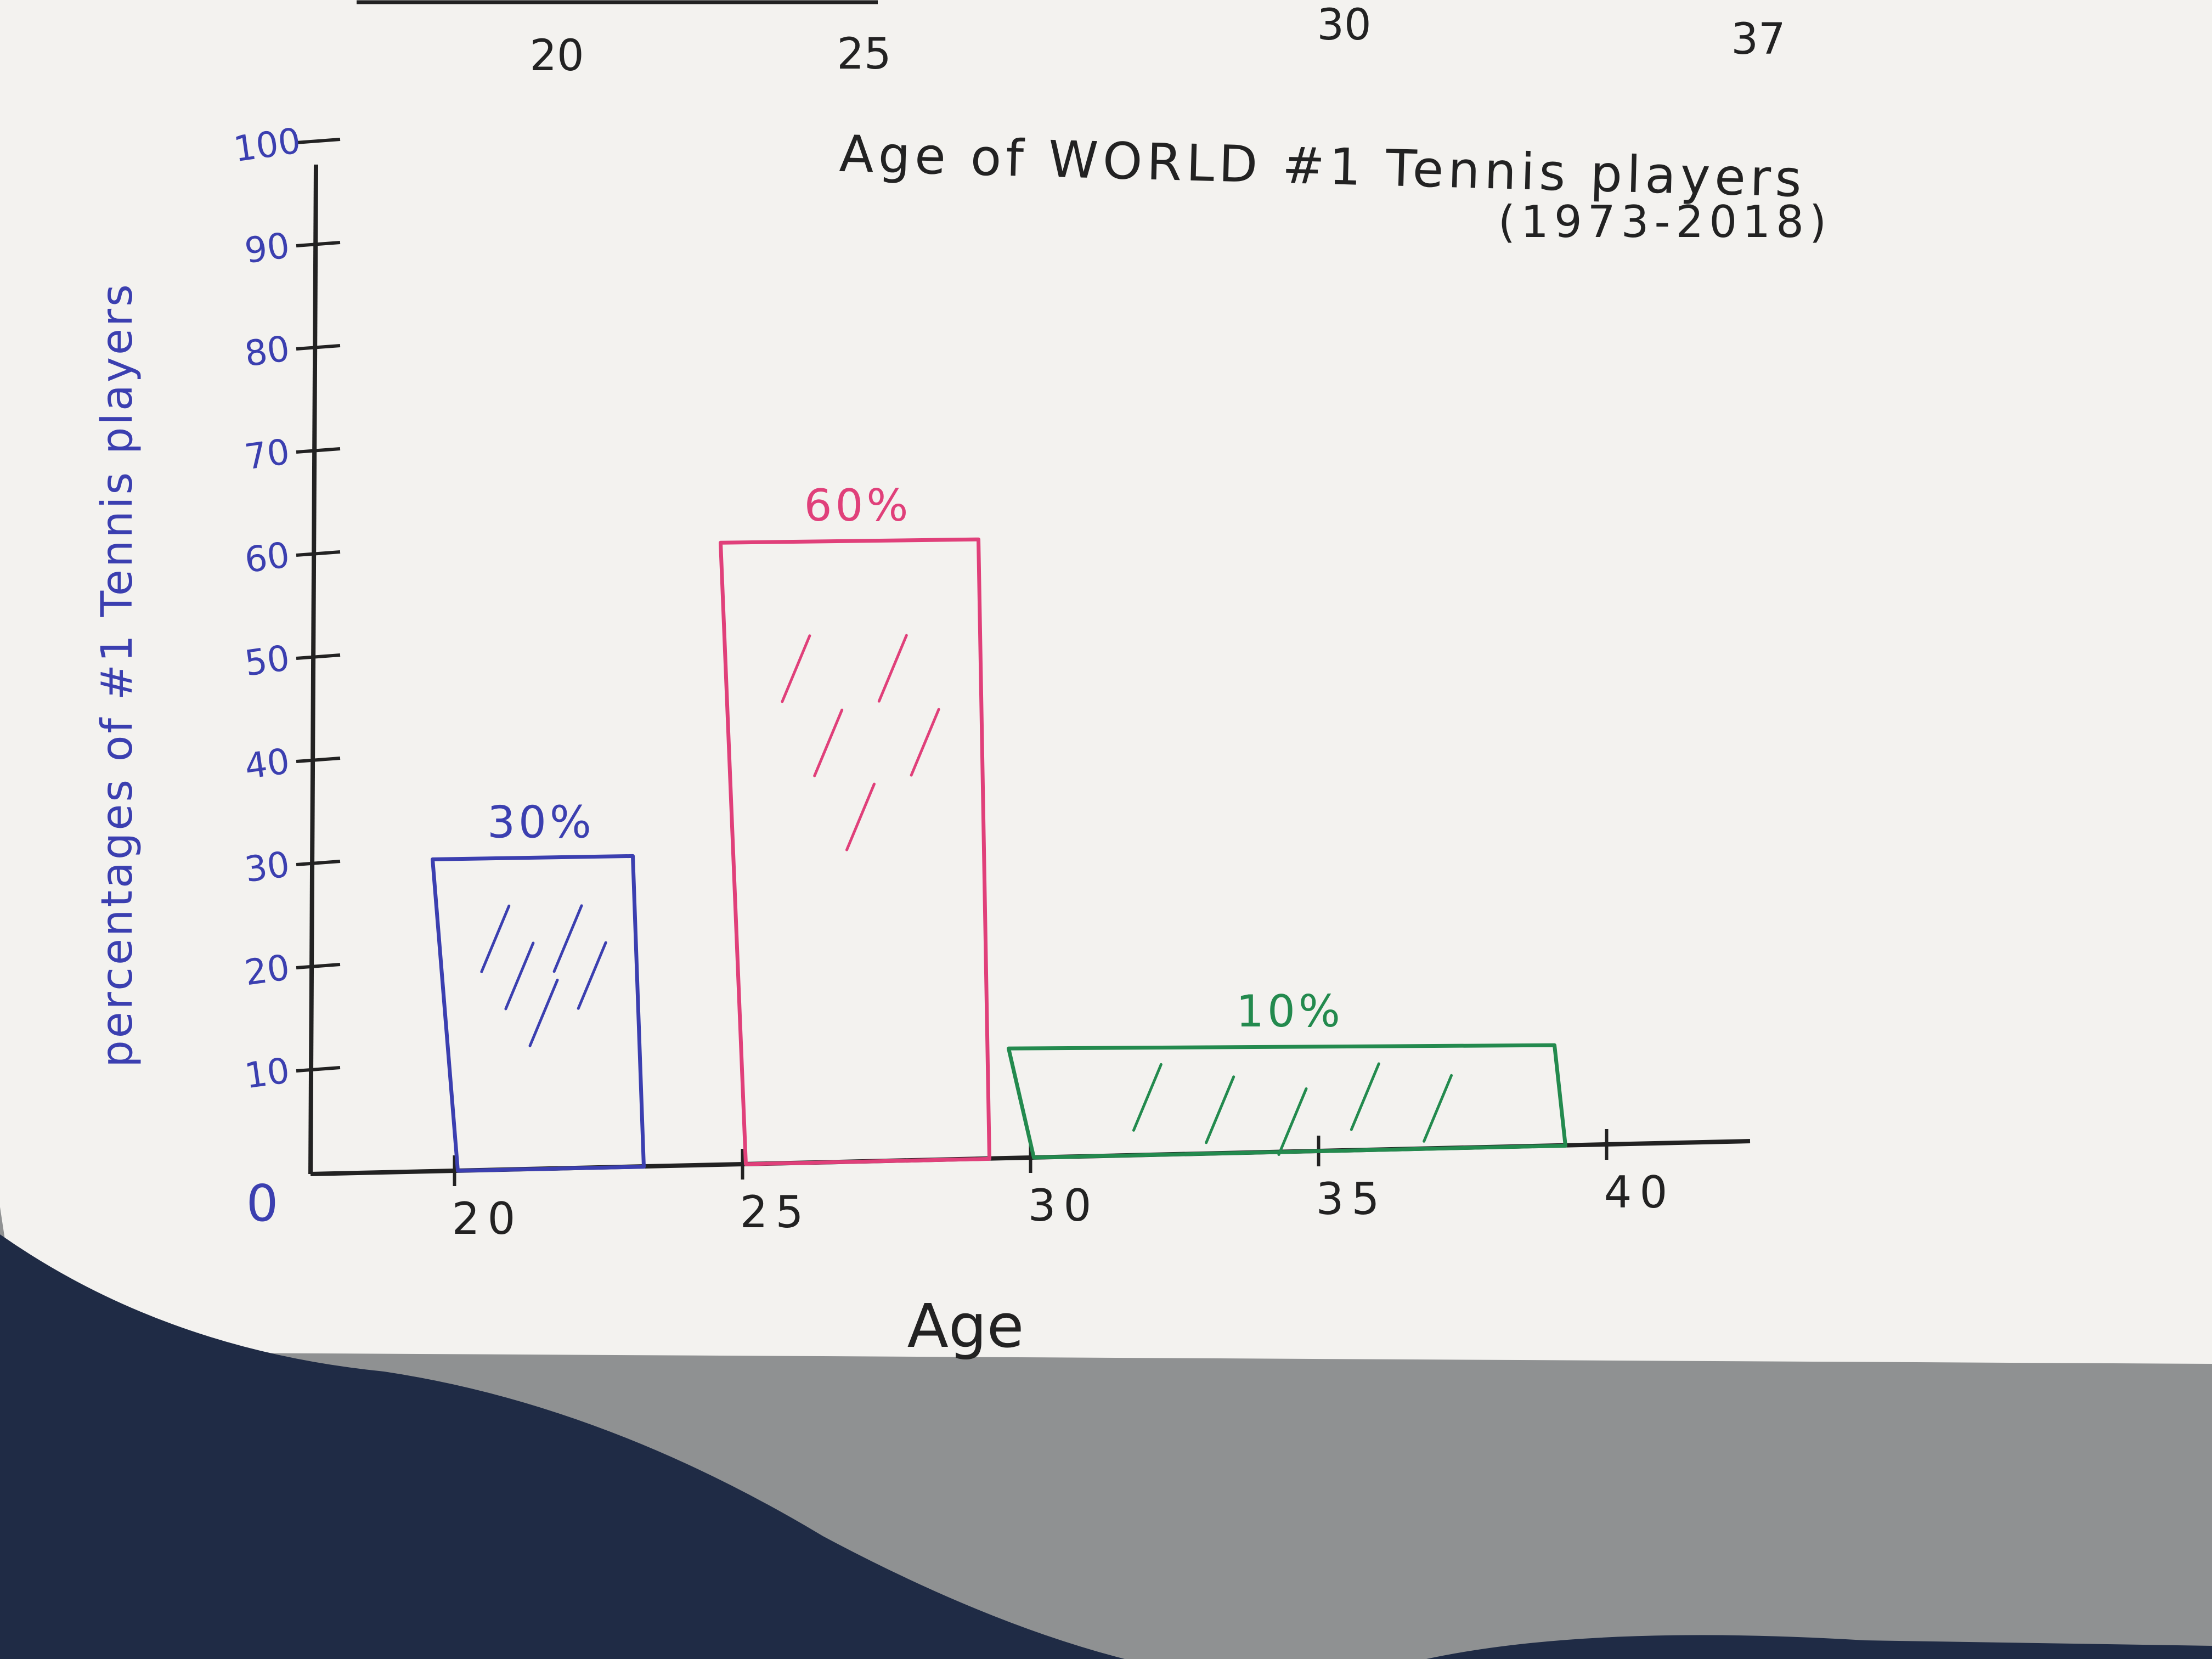 This screenshot has width=2212, height=1659. Describe the element at coordinates (117, 675) in the screenshot. I see `y-axis-title: percentages of #1 Tennis players` at that location.